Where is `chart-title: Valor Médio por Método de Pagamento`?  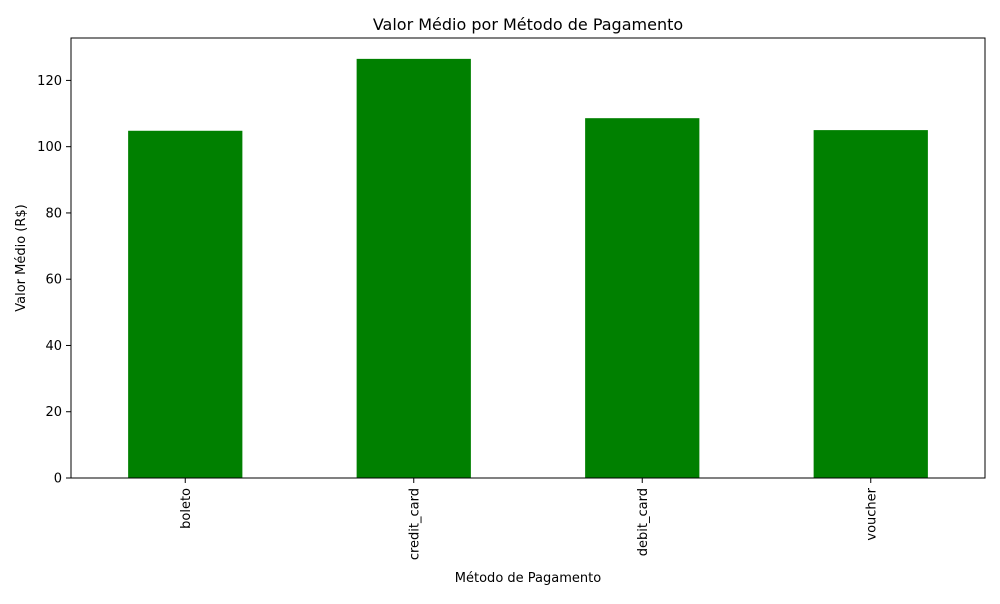
chart-title: Valor Médio por Método de Pagamento is located at coordinates (528, 24).